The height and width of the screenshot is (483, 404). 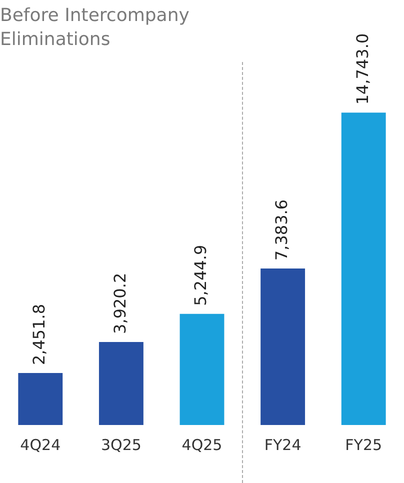 What do you see at coordinates (202, 445) in the screenshot?
I see `x-tick-label: 4Q25` at bounding box center [202, 445].